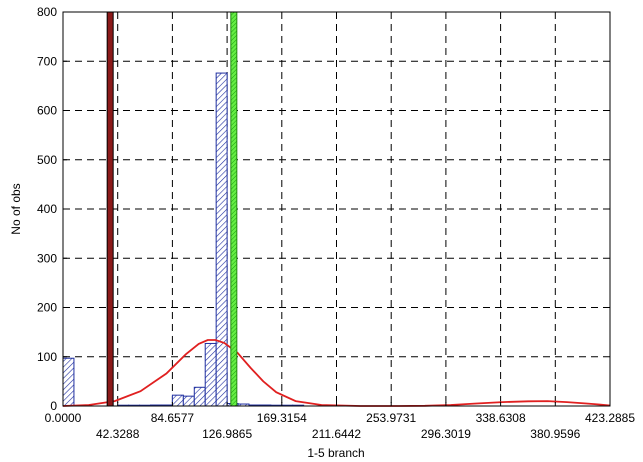 Image resolution: width=643 pixels, height=462 pixels. I want to click on x-tick-label: 380.9596, so click(555, 434).